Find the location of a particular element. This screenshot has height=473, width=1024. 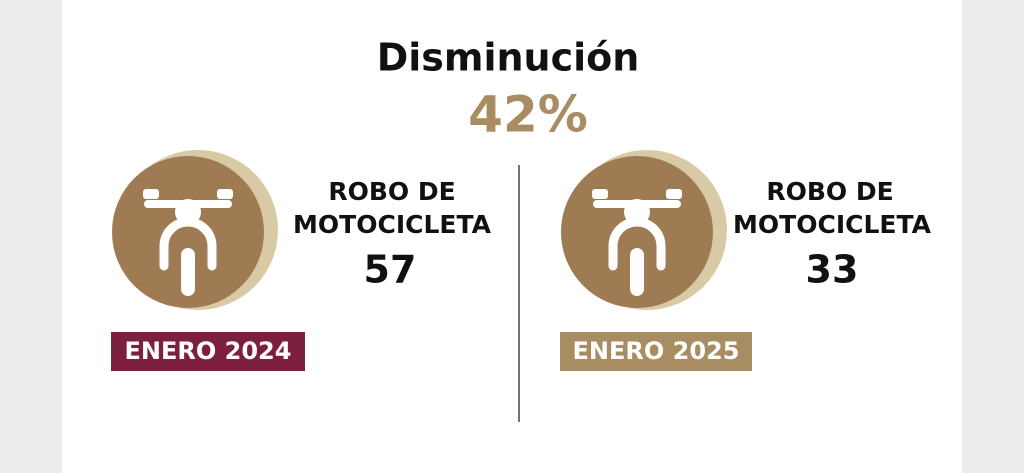

period: ENERO 2025 is located at coordinates (656, 351).